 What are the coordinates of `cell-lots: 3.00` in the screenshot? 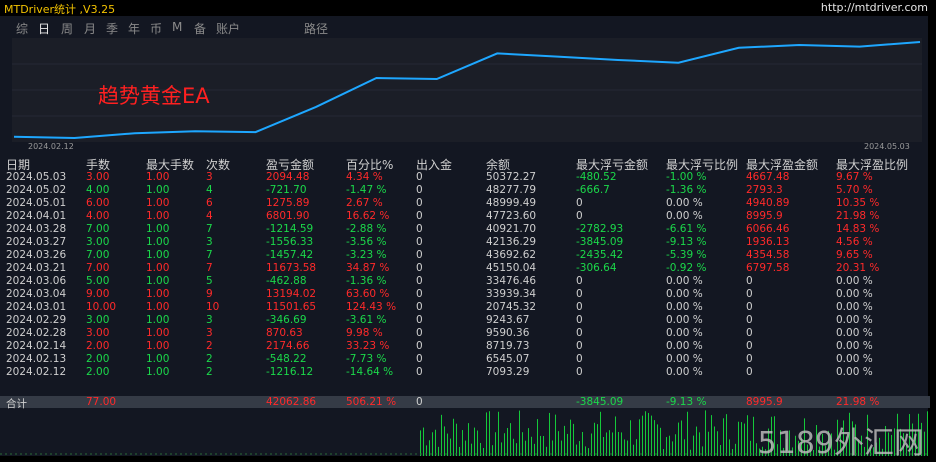 It's located at (98, 177).